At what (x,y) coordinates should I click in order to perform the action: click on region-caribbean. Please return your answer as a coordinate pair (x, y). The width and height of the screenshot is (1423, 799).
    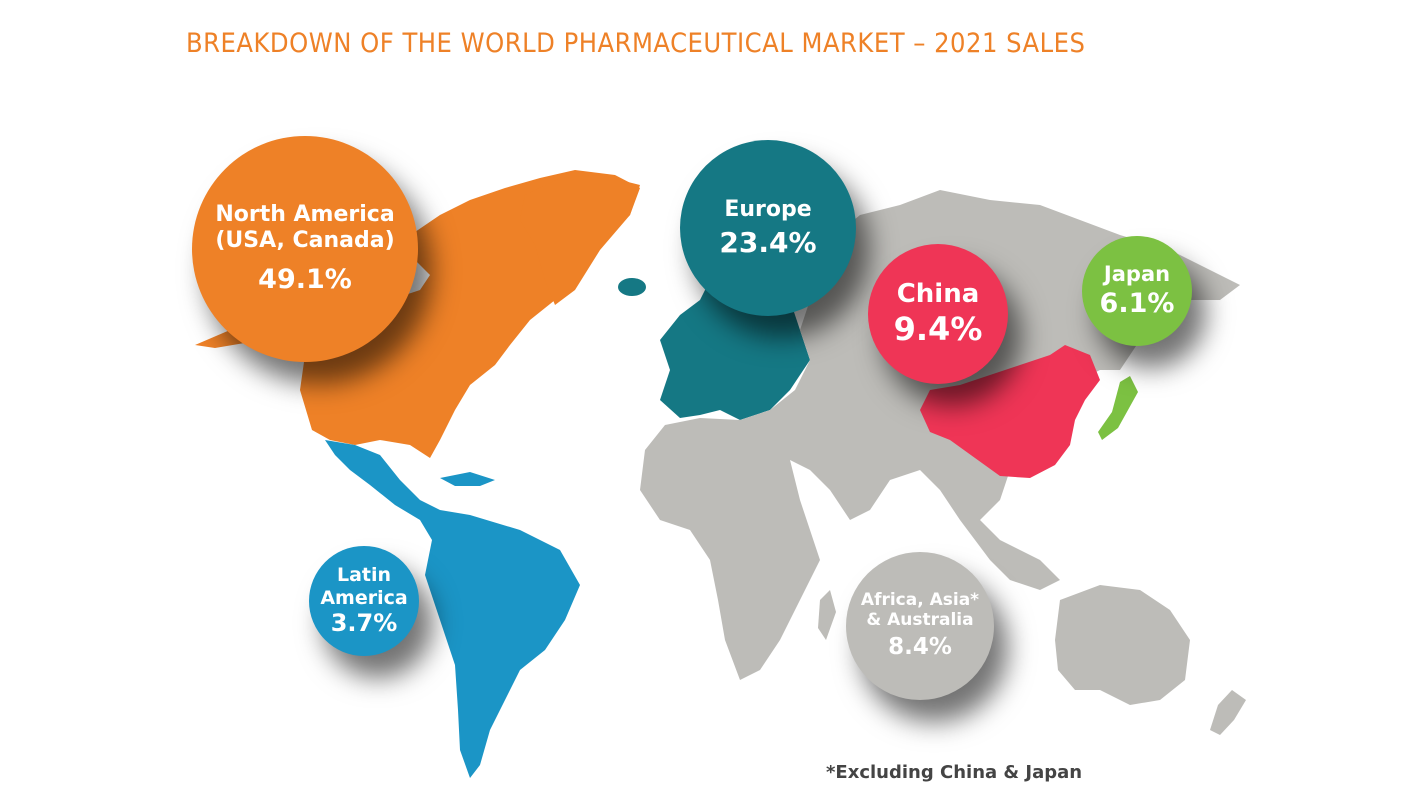
    Looking at the image, I should click on (467, 479).